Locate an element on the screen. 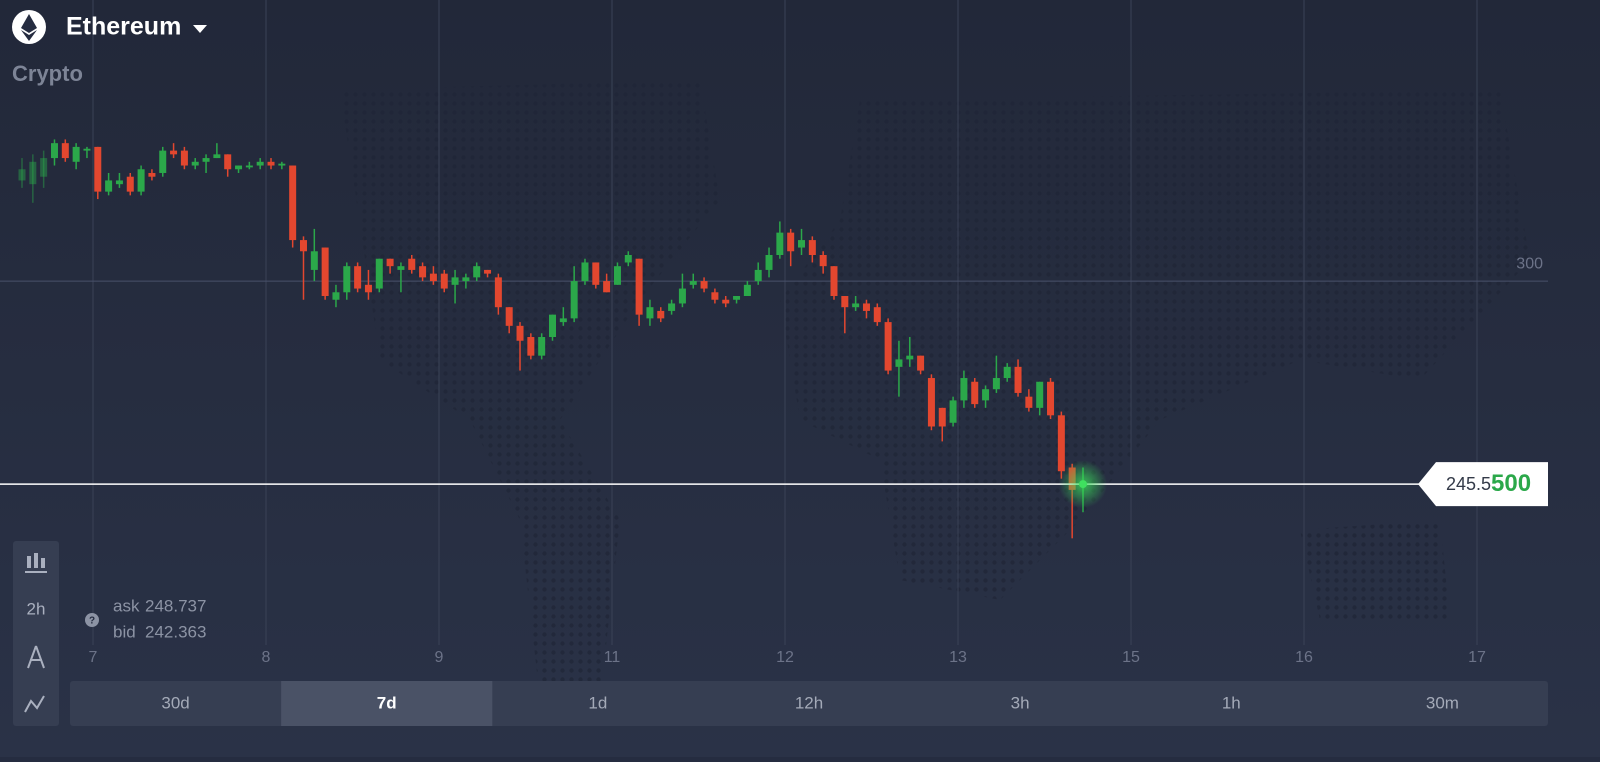 The height and width of the screenshot is (762, 1600). x-tick-label: 16 is located at coordinates (1304, 657).